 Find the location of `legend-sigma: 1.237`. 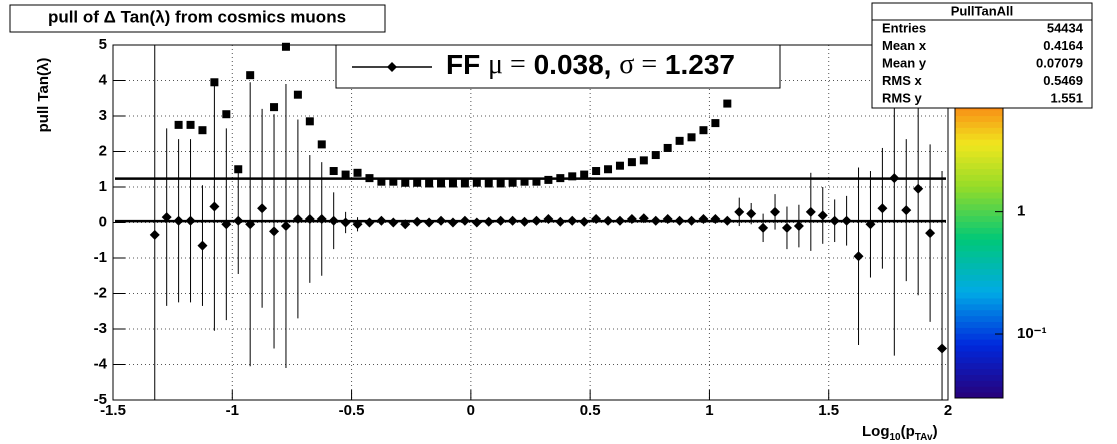

legend-sigma: 1.237 is located at coordinates (700, 64).